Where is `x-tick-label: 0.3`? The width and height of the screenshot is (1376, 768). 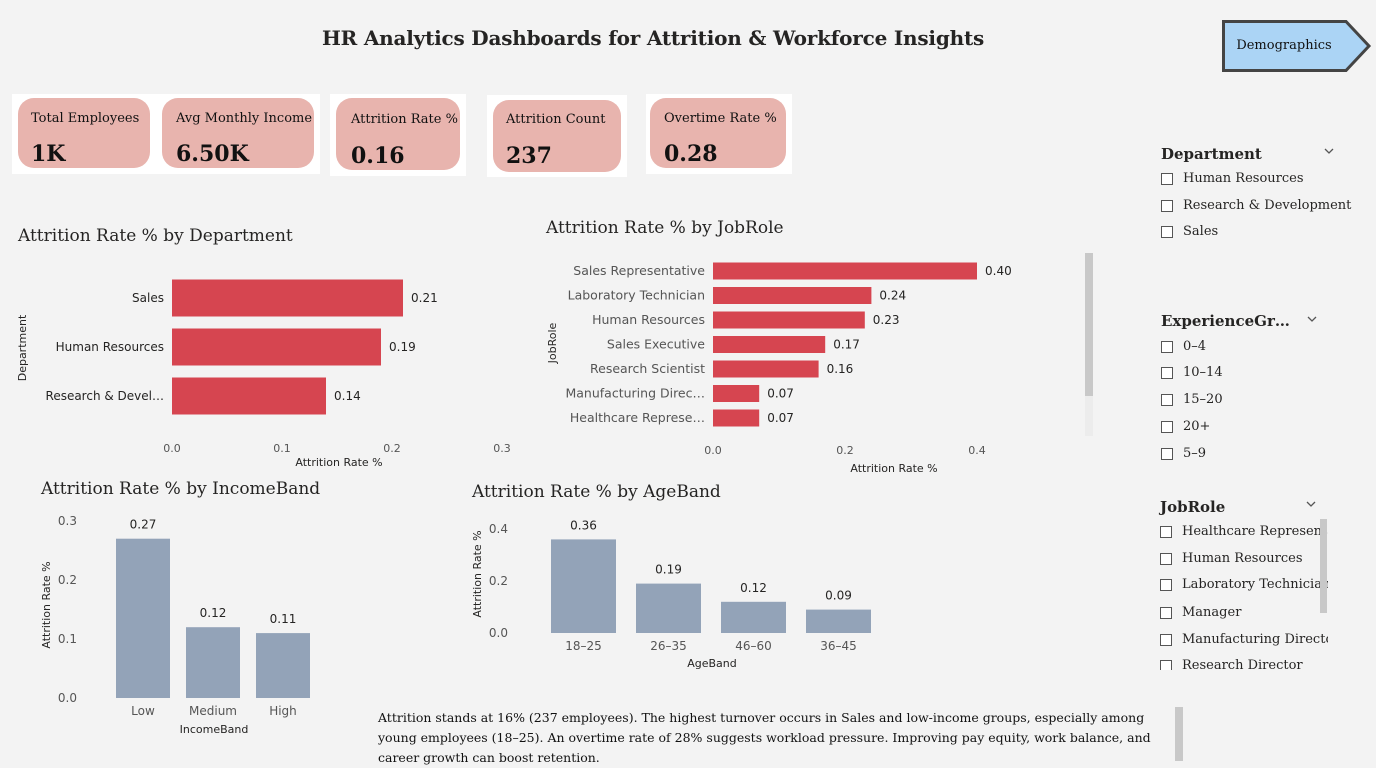 x-tick-label: 0.3 is located at coordinates (502, 448).